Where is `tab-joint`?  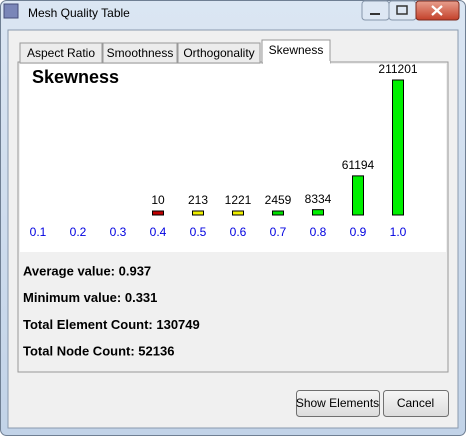 tab-joint is located at coordinates (296, 63).